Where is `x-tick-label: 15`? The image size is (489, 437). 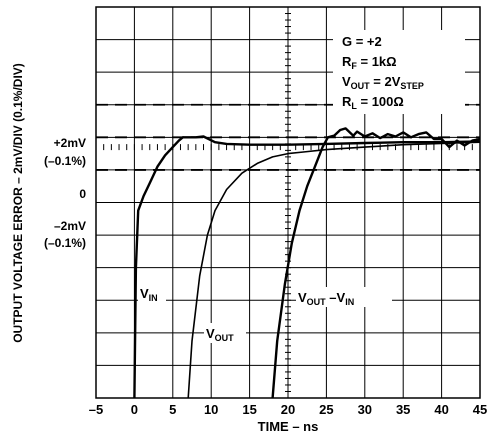 x-tick-label: 15 is located at coordinates (249, 409).